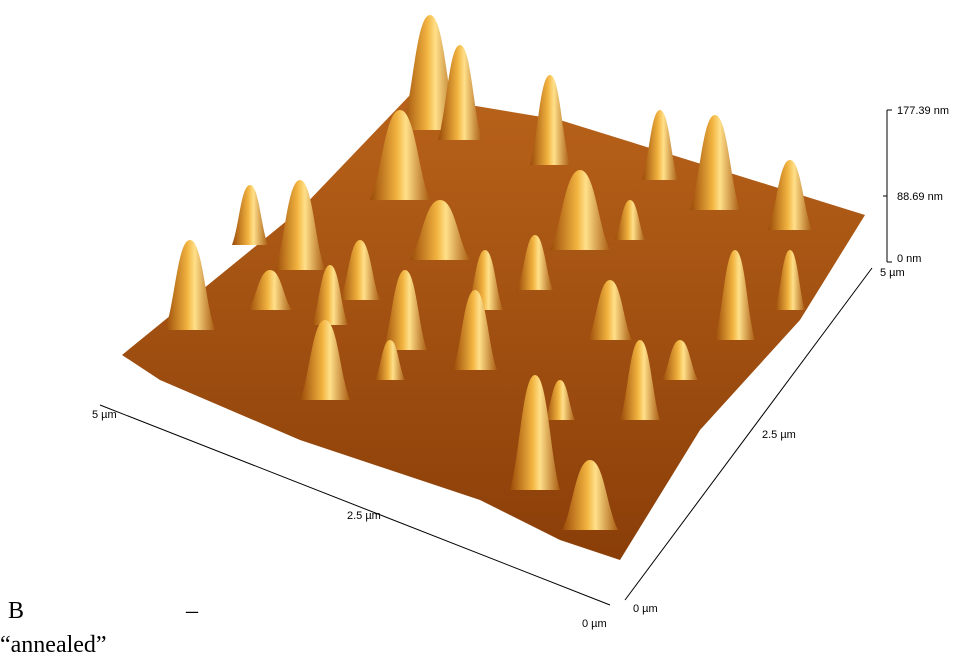 The image size is (965, 669). I want to click on caption-dash: –, so click(192, 611).